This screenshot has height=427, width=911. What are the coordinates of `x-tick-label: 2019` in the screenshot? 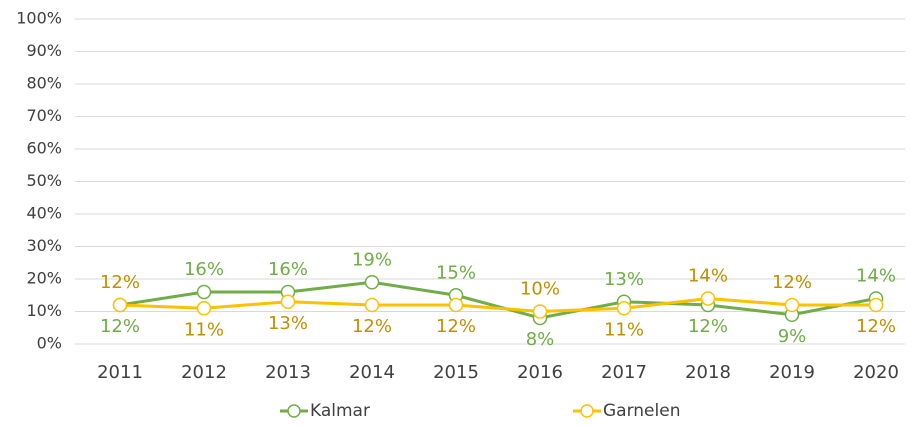 It's located at (792, 372).